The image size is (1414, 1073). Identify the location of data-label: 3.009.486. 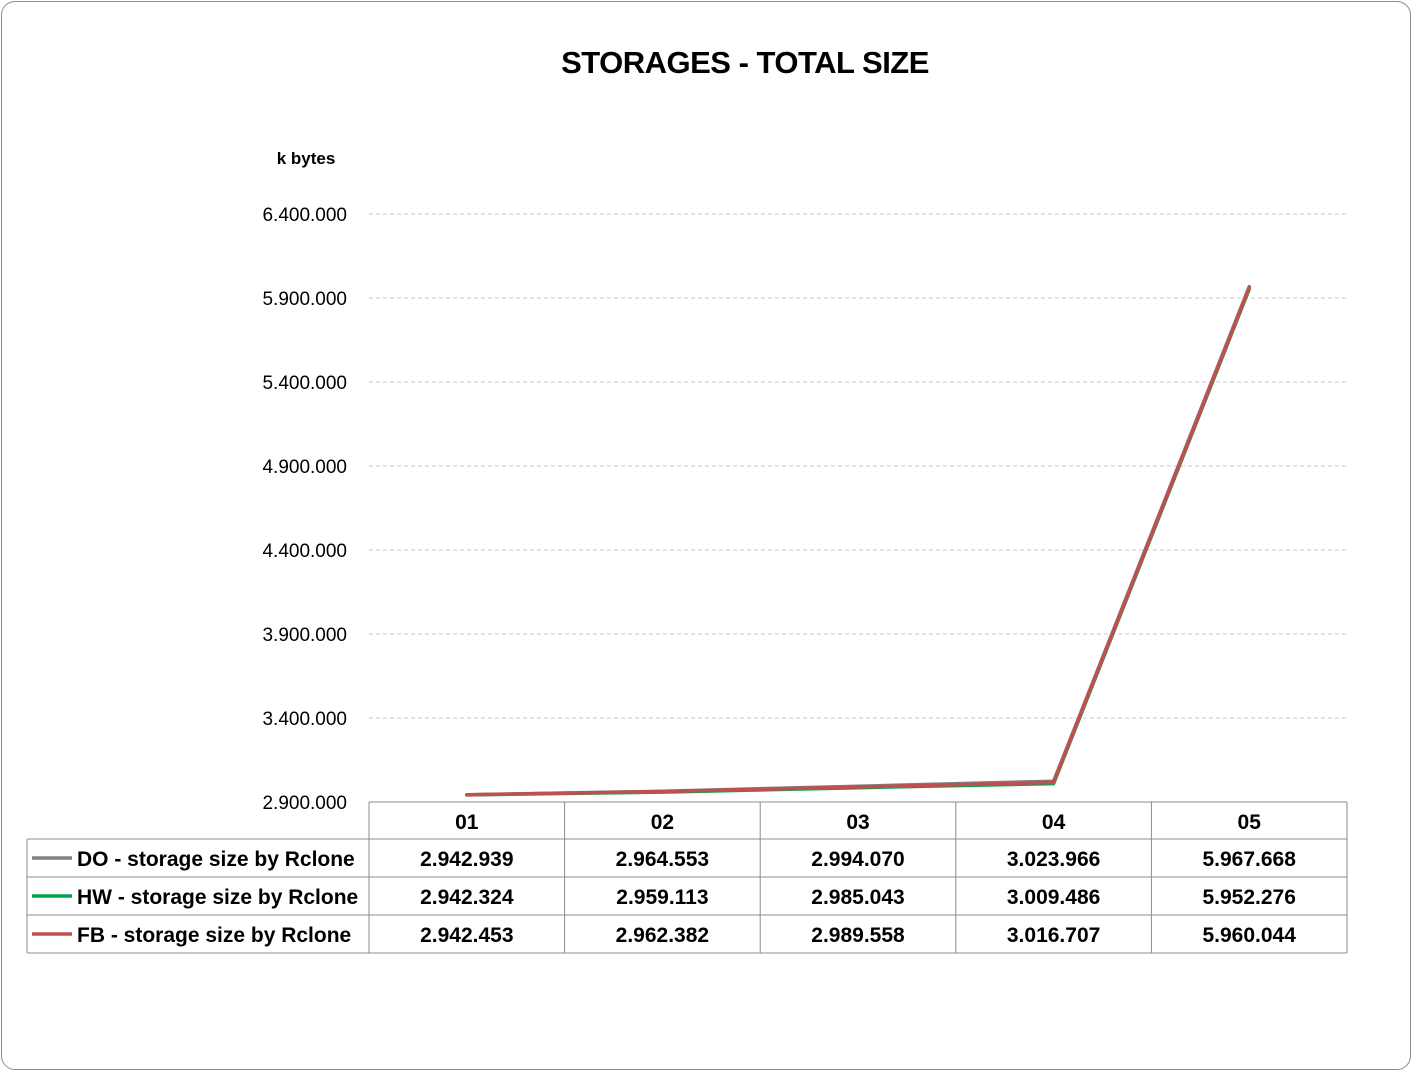
(1053, 897).